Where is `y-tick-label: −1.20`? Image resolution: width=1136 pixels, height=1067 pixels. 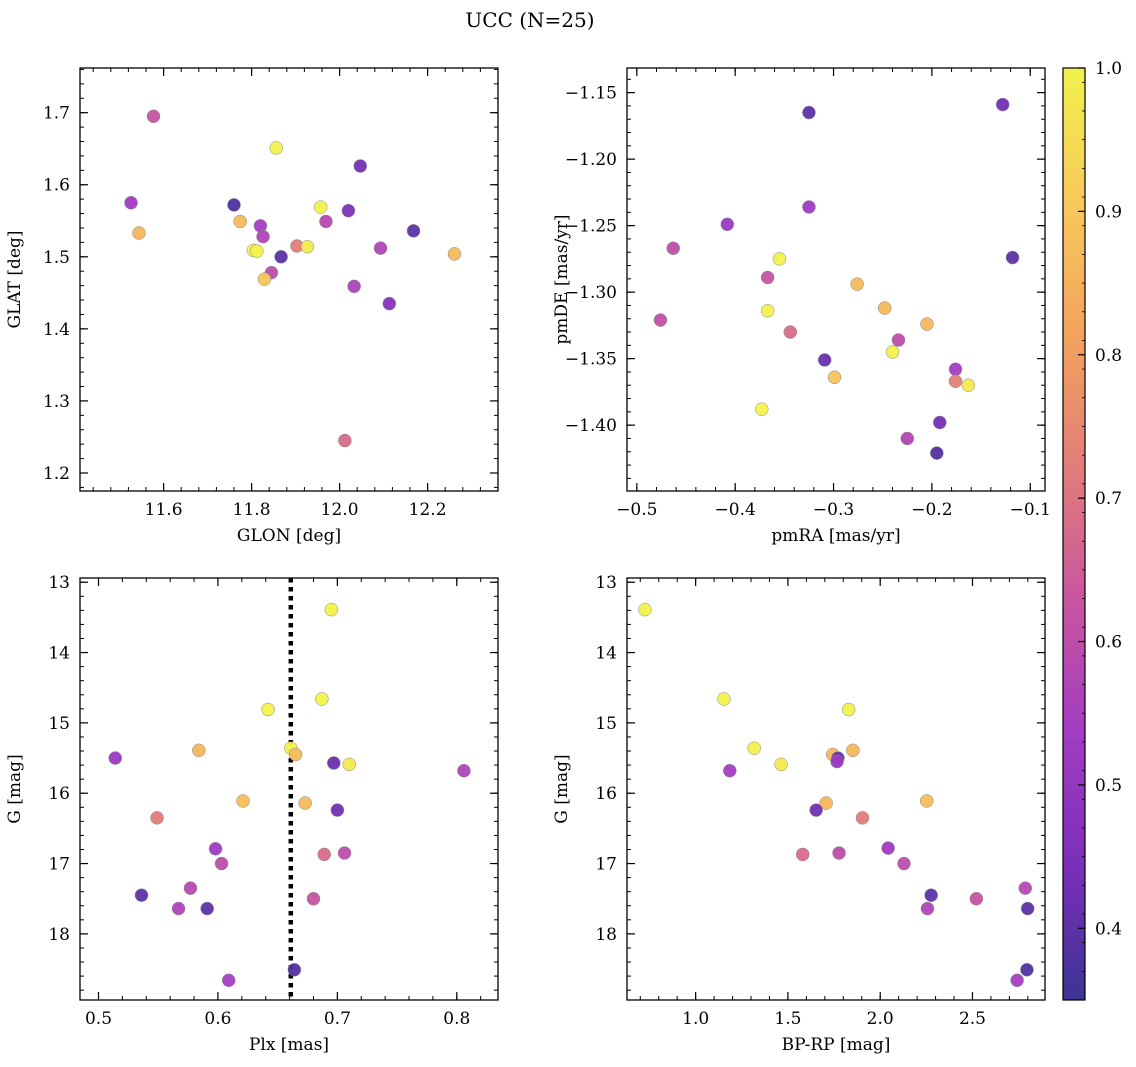
y-tick-label: −1.20 is located at coordinates (591, 160).